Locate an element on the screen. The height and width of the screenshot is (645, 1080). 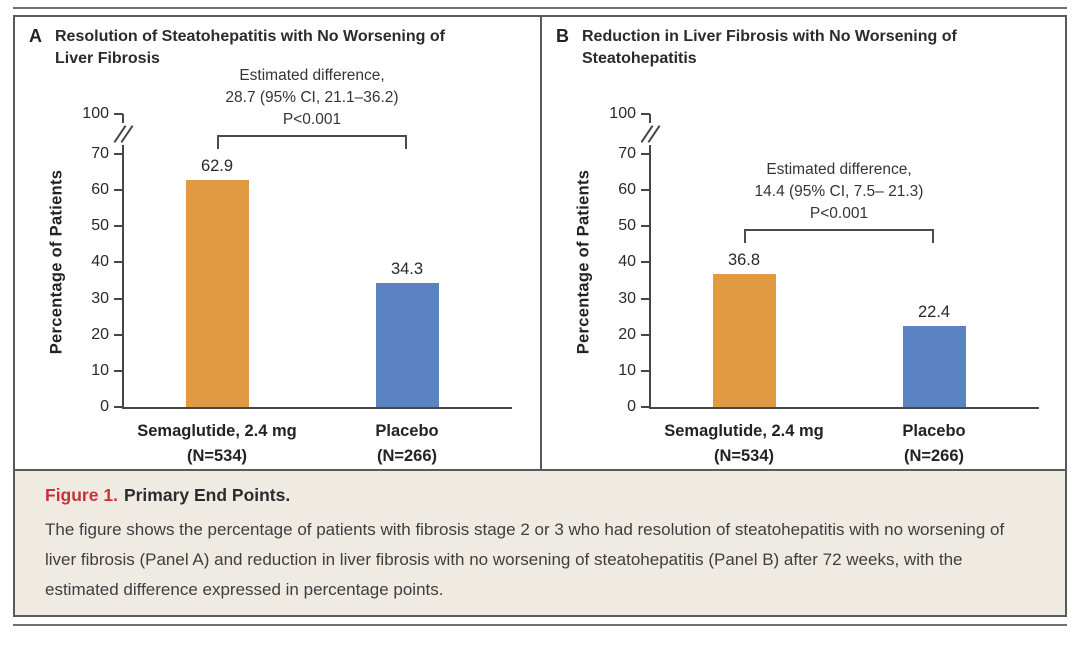
caption-title: Primary End Points. is located at coordinates (207, 495).